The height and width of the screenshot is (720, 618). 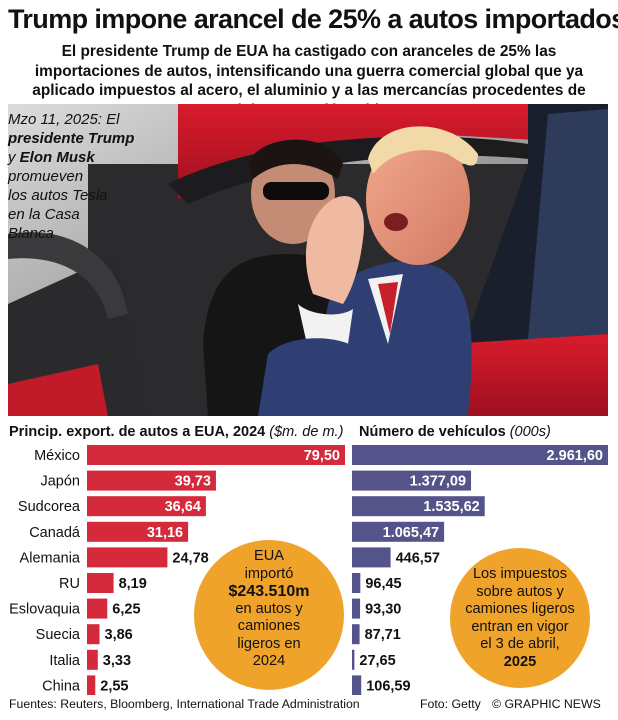 What do you see at coordinates (432, 432) in the screenshot?
I see `vehicle-chart-title-text: Número de vehículos` at bounding box center [432, 432].